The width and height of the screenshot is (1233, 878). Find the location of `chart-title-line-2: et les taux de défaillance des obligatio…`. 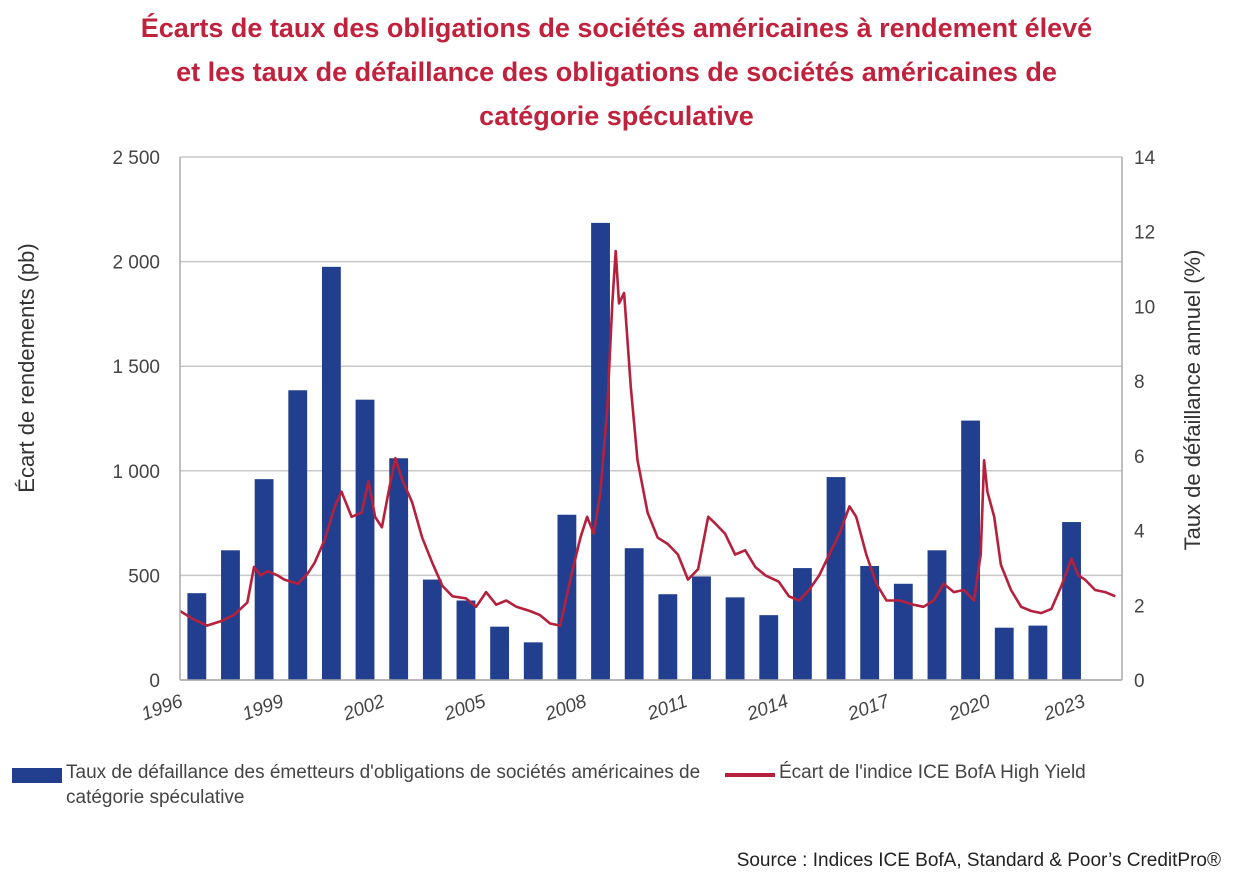

chart-title-line-2: et les taux de défaillance des obligatio… is located at coordinates (616, 72).